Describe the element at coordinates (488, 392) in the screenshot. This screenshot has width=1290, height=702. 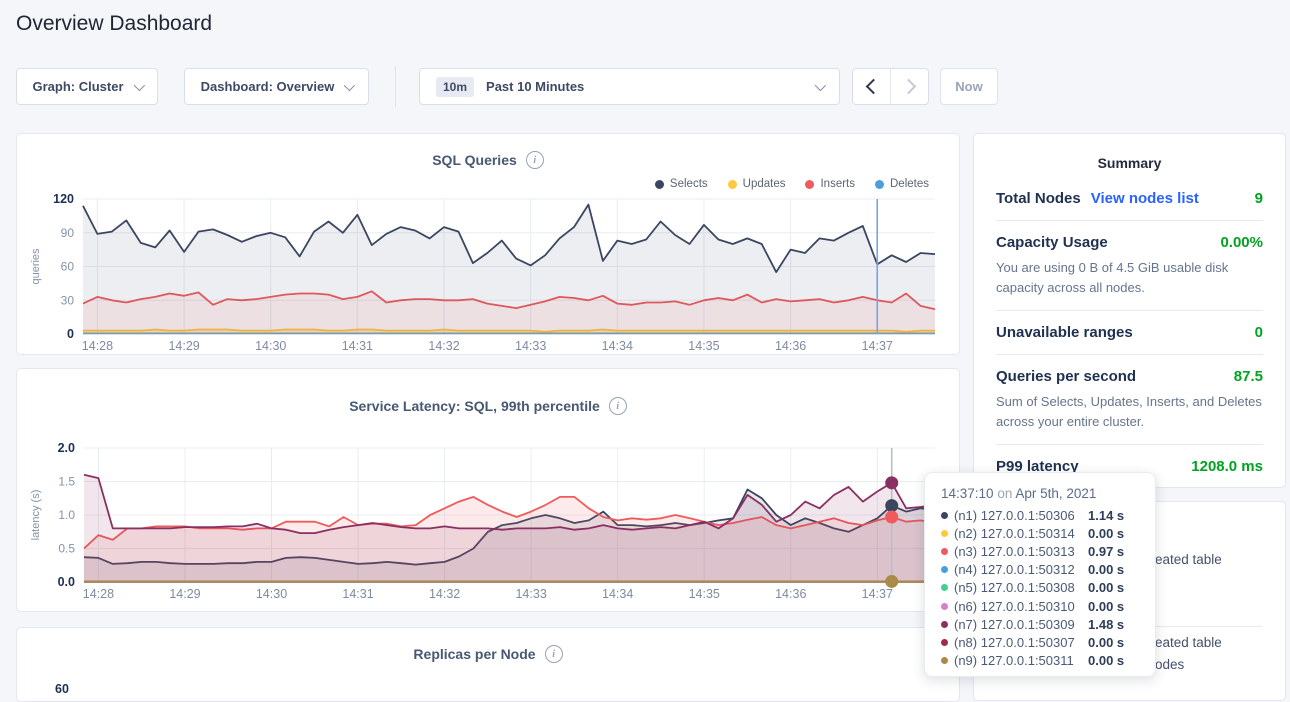
I see `service-latency-title: Service Latency: SQL, 99th percentile i` at that location.